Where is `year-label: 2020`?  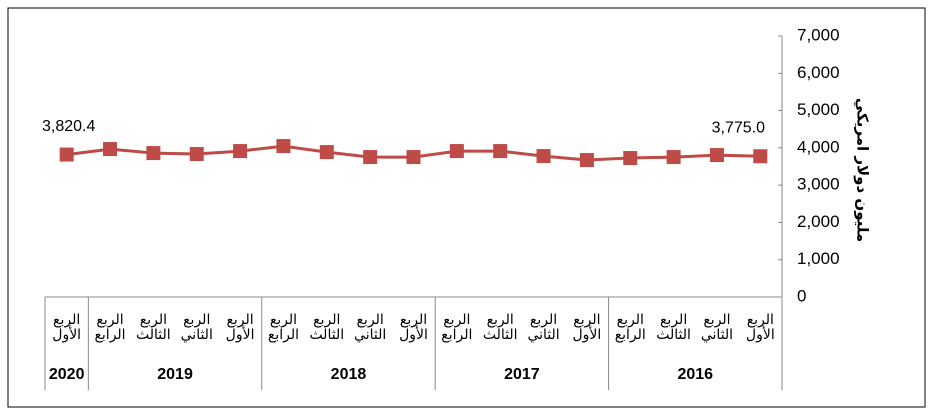 year-label: 2020 is located at coordinates (66, 374).